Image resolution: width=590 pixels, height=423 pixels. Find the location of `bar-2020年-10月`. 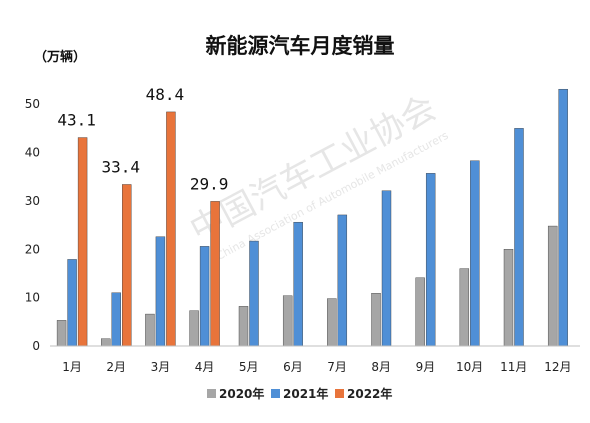

bar-2020年-10月 is located at coordinates (464, 307).